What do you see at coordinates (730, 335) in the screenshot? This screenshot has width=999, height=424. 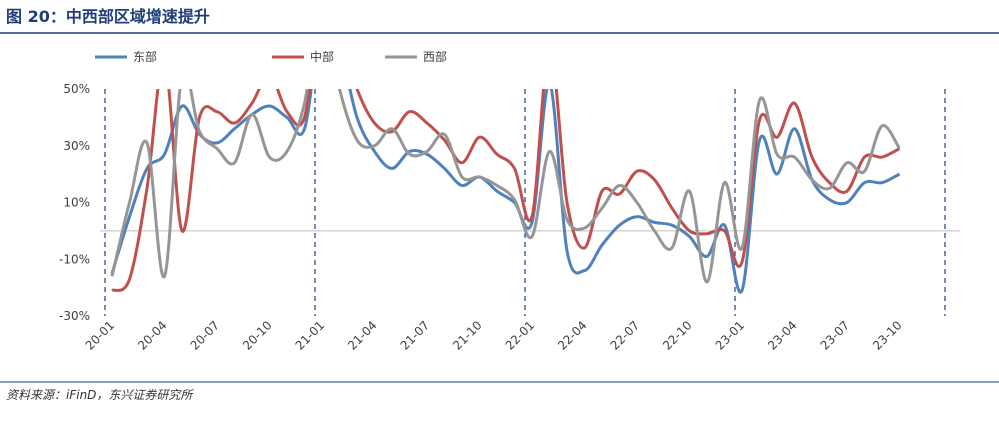 I see `x-tick-label: 23-01` at bounding box center [730, 335].